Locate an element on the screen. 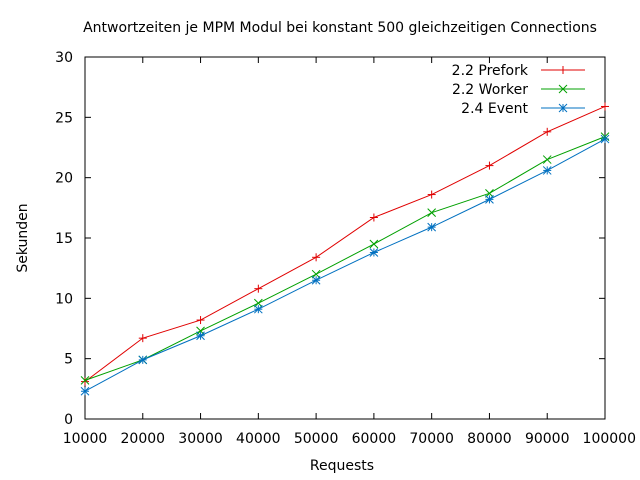  x-tick-label: 40000 is located at coordinates (258, 439).